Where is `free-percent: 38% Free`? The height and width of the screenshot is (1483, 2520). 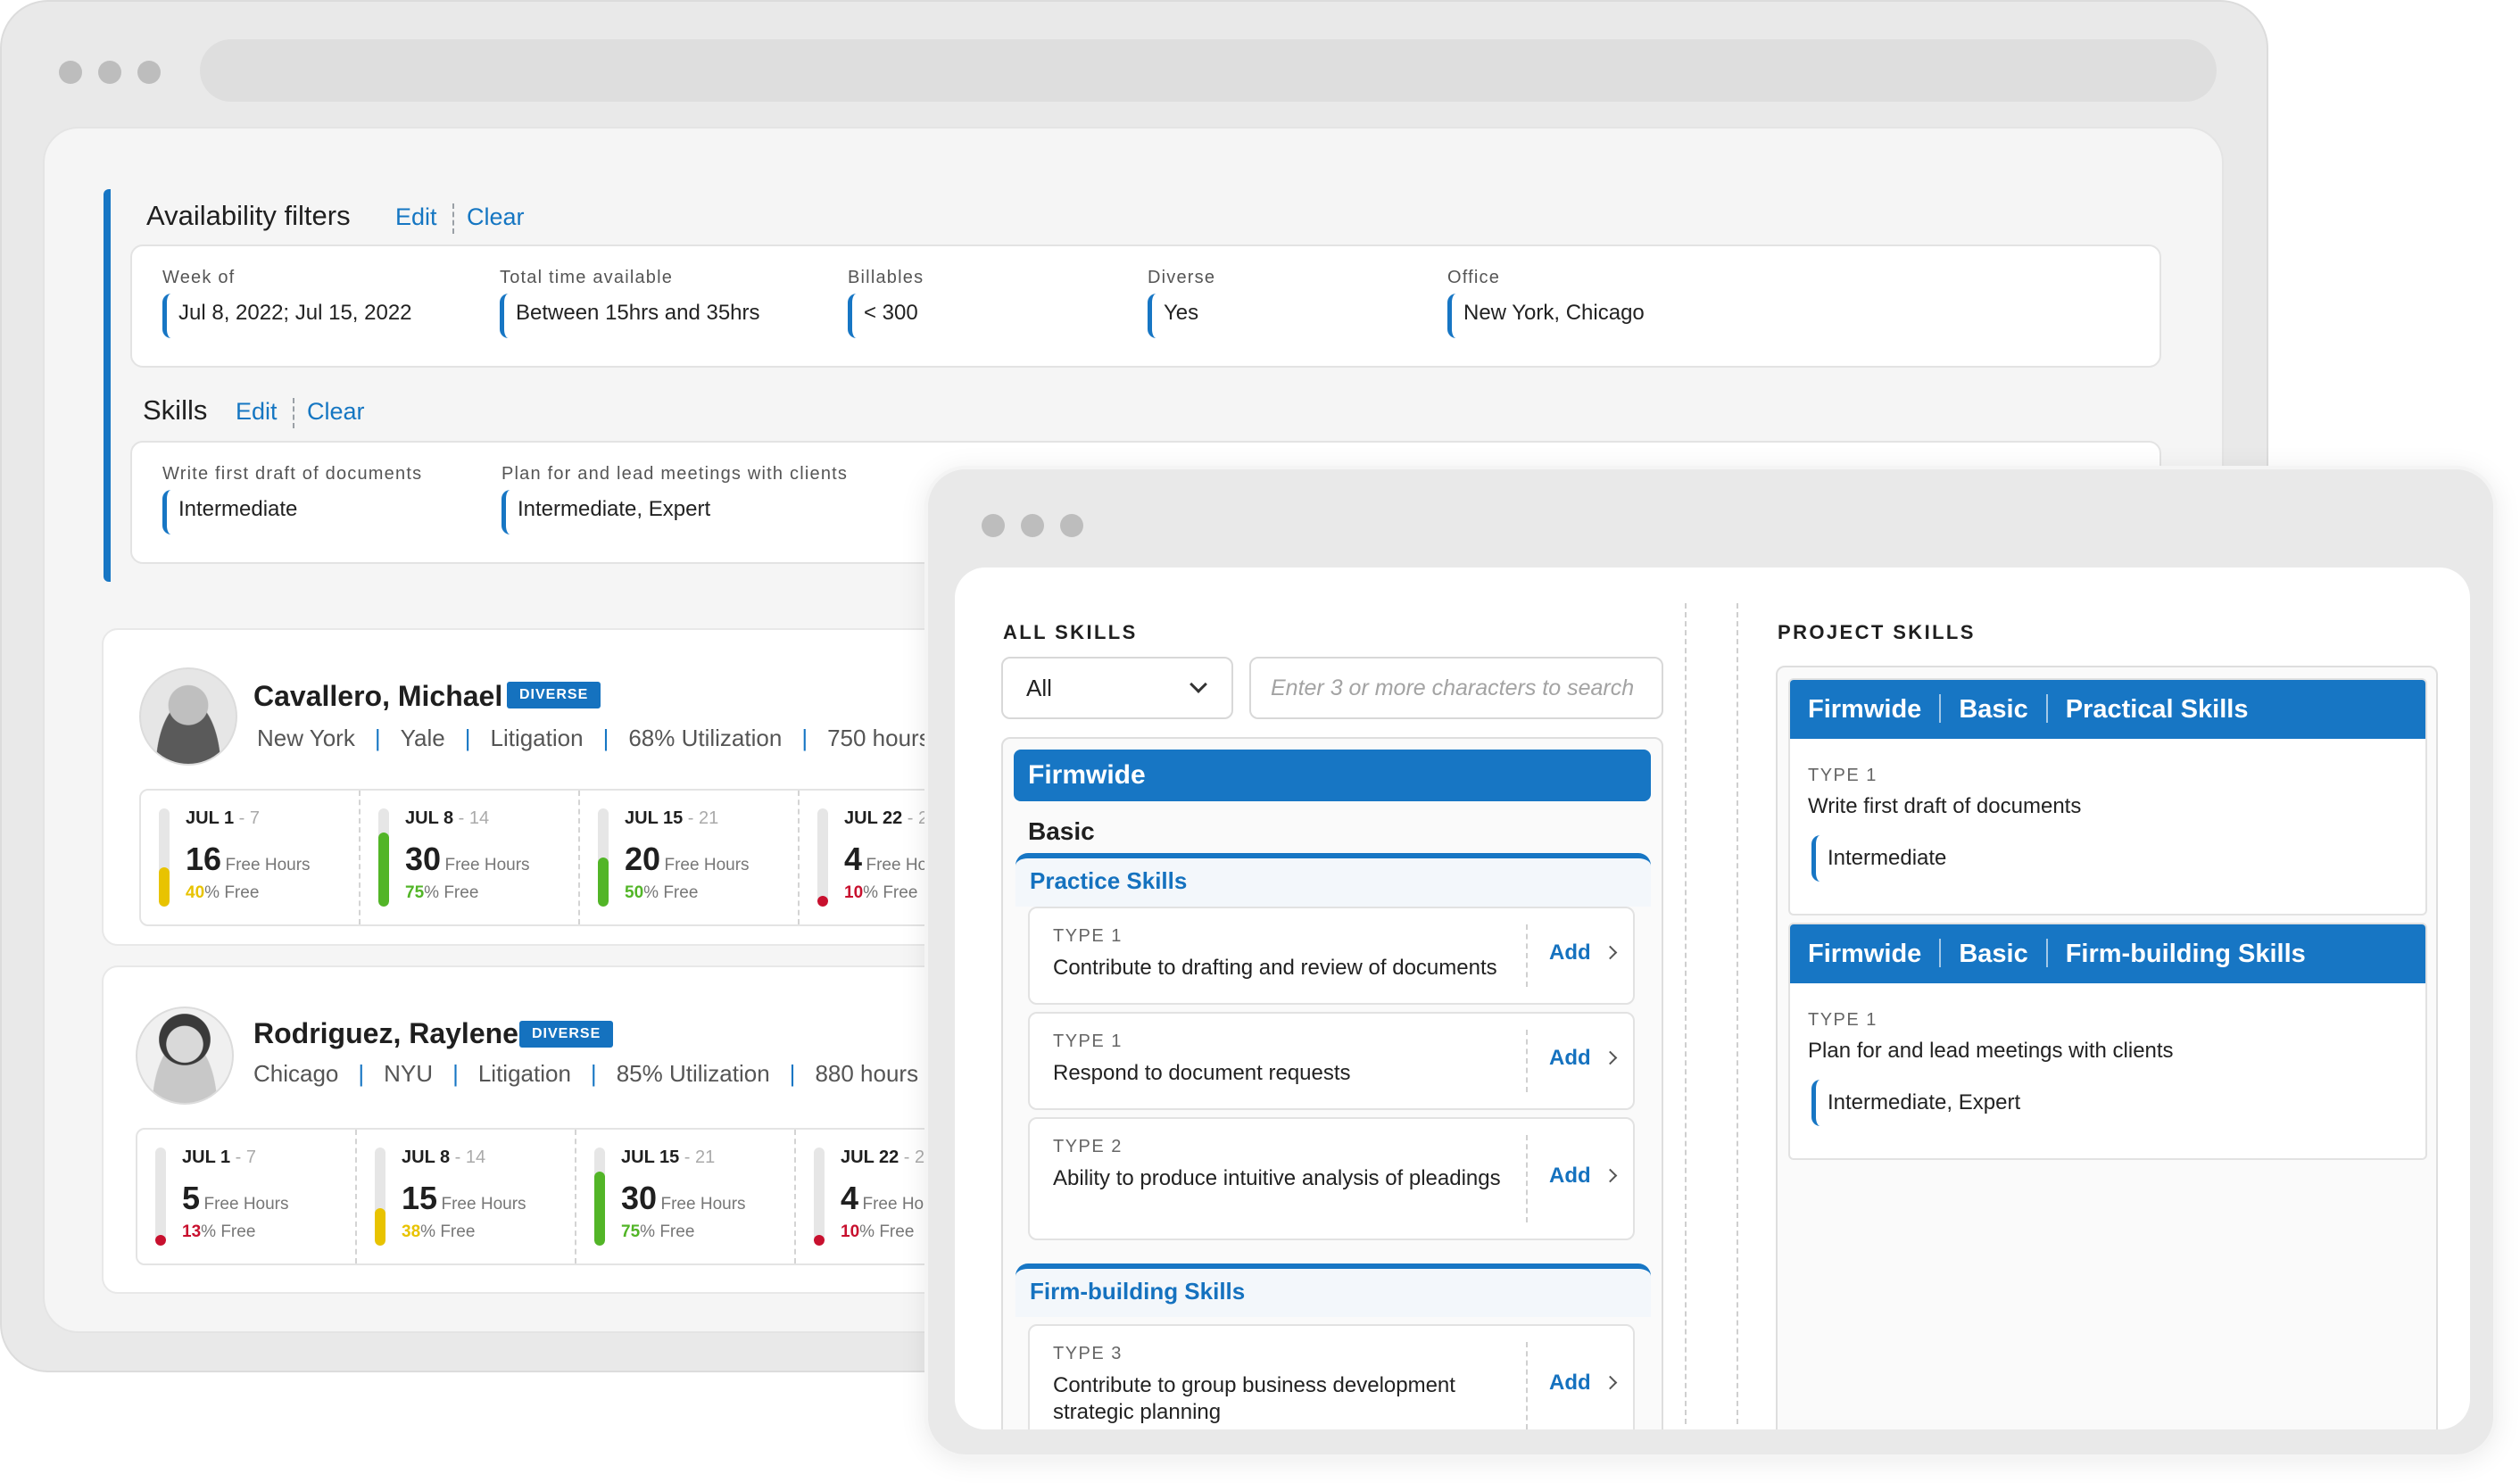 free-percent: 38% Free is located at coordinates (438, 1232).